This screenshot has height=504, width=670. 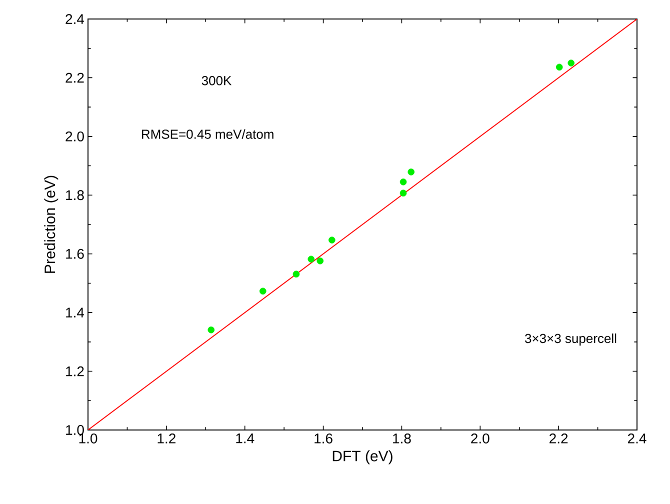 What do you see at coordinates (75, 77) in the screenshot?
I see `y-tick-label: 2.2` at bounding box center [75, 77].